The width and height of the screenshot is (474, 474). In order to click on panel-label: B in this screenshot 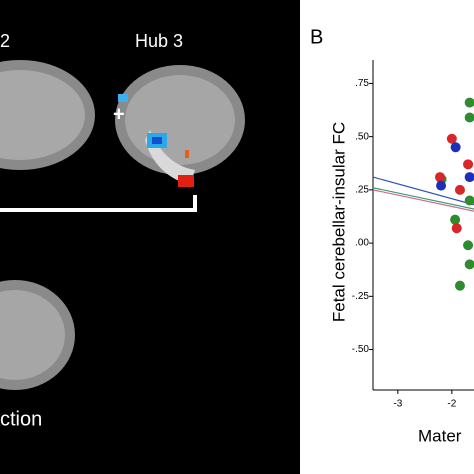, I will do `click(316, 37)`.